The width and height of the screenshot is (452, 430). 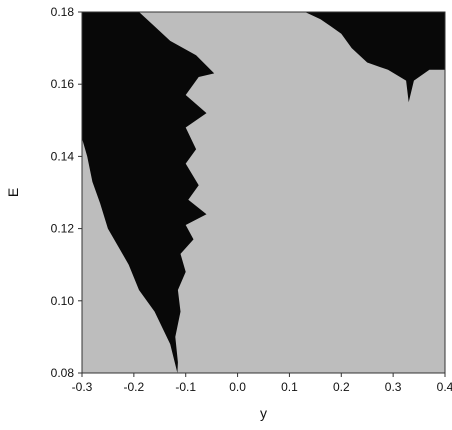 What do you see at coordinates (393, 387) in the screenshot?
I see `x-tick-label: 0.3` at bounding box center [393, 387].